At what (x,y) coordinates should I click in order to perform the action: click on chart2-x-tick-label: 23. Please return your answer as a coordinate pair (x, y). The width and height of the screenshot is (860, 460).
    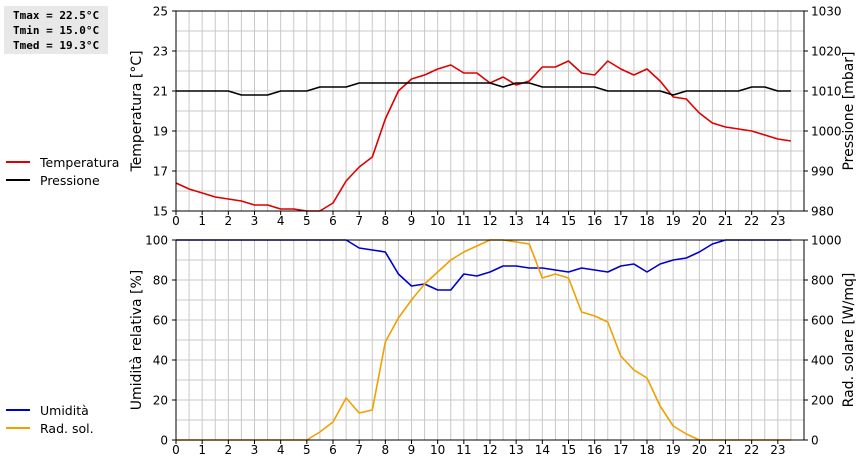
    Looking at the image, I should click on (777, 450).